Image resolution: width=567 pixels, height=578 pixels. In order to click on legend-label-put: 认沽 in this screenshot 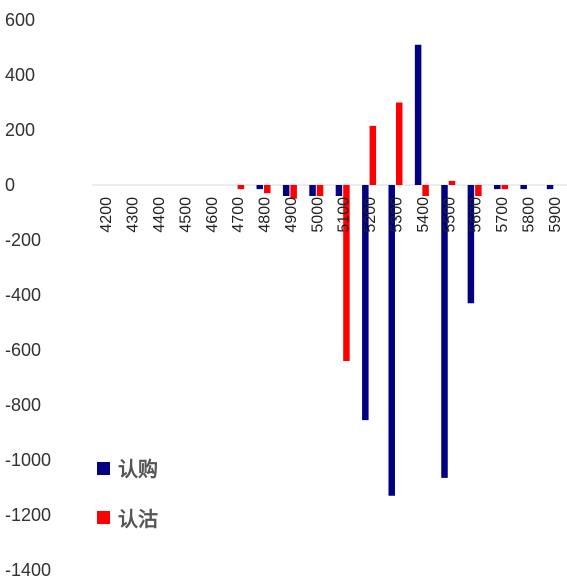, I will do `click(138, 519)`.